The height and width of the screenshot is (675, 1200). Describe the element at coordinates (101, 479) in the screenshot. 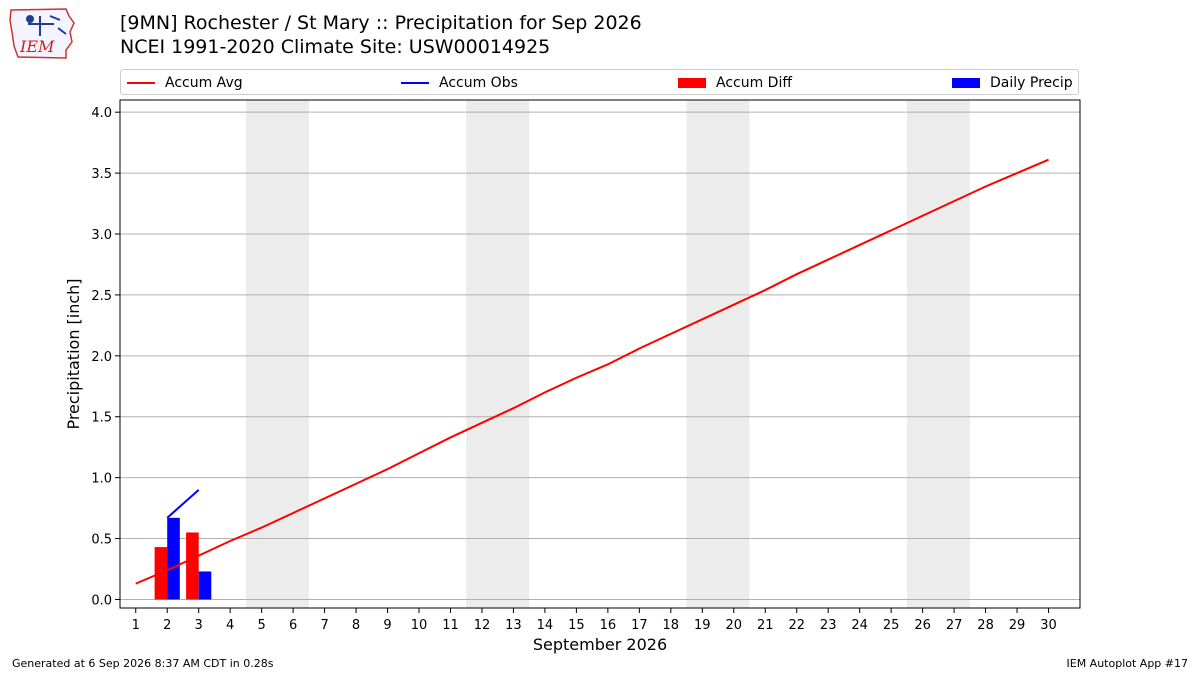

I see `y-tick-label: 1.0` at that location.